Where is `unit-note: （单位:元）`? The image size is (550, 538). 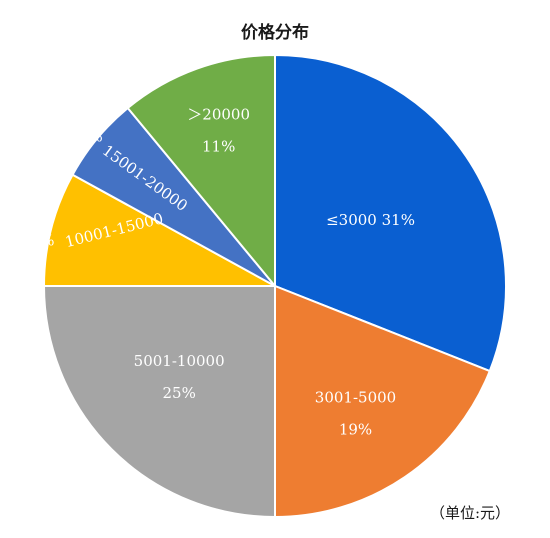 unit-note: （单位:元） is located at coordinates (469, 513).